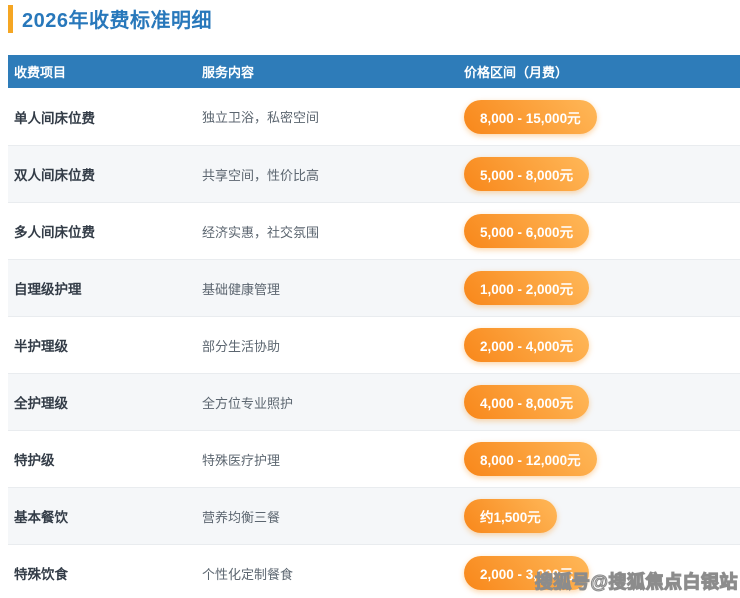 The height and width of the screenshot is (598, 740). What do you see at coordinates (374, 116) in the screenshot?
I see `table-row: 单人间床位费 独立卫浴，私密空间 8,000 - 15,000元` at bounding box center [374, 116].